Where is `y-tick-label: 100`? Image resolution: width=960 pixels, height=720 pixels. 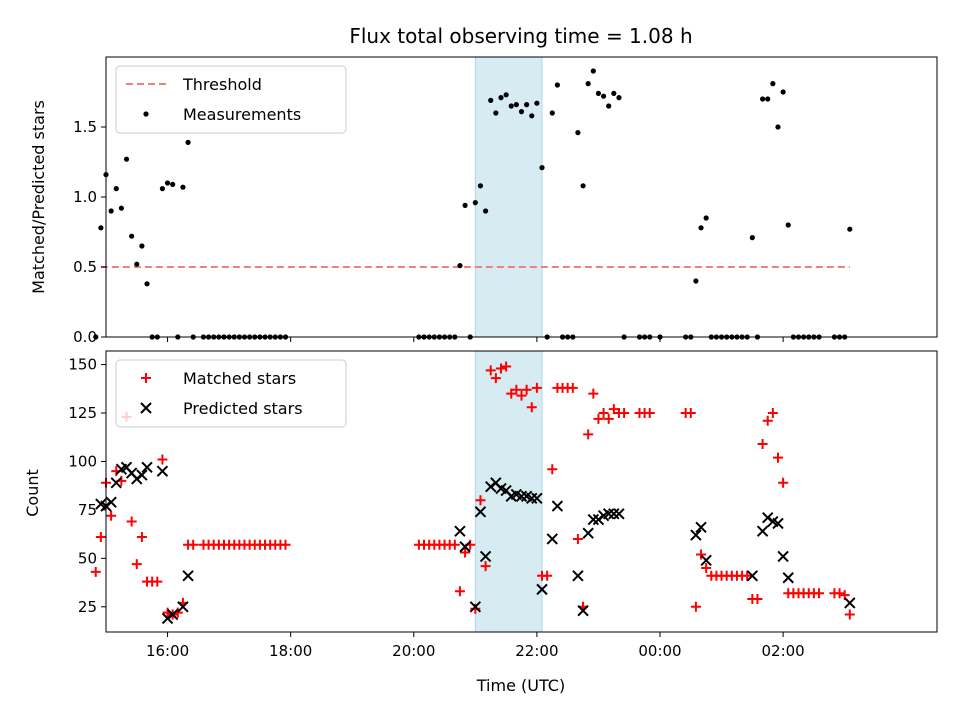 y-tick-label: 100 is located at coordinates (82, 461).